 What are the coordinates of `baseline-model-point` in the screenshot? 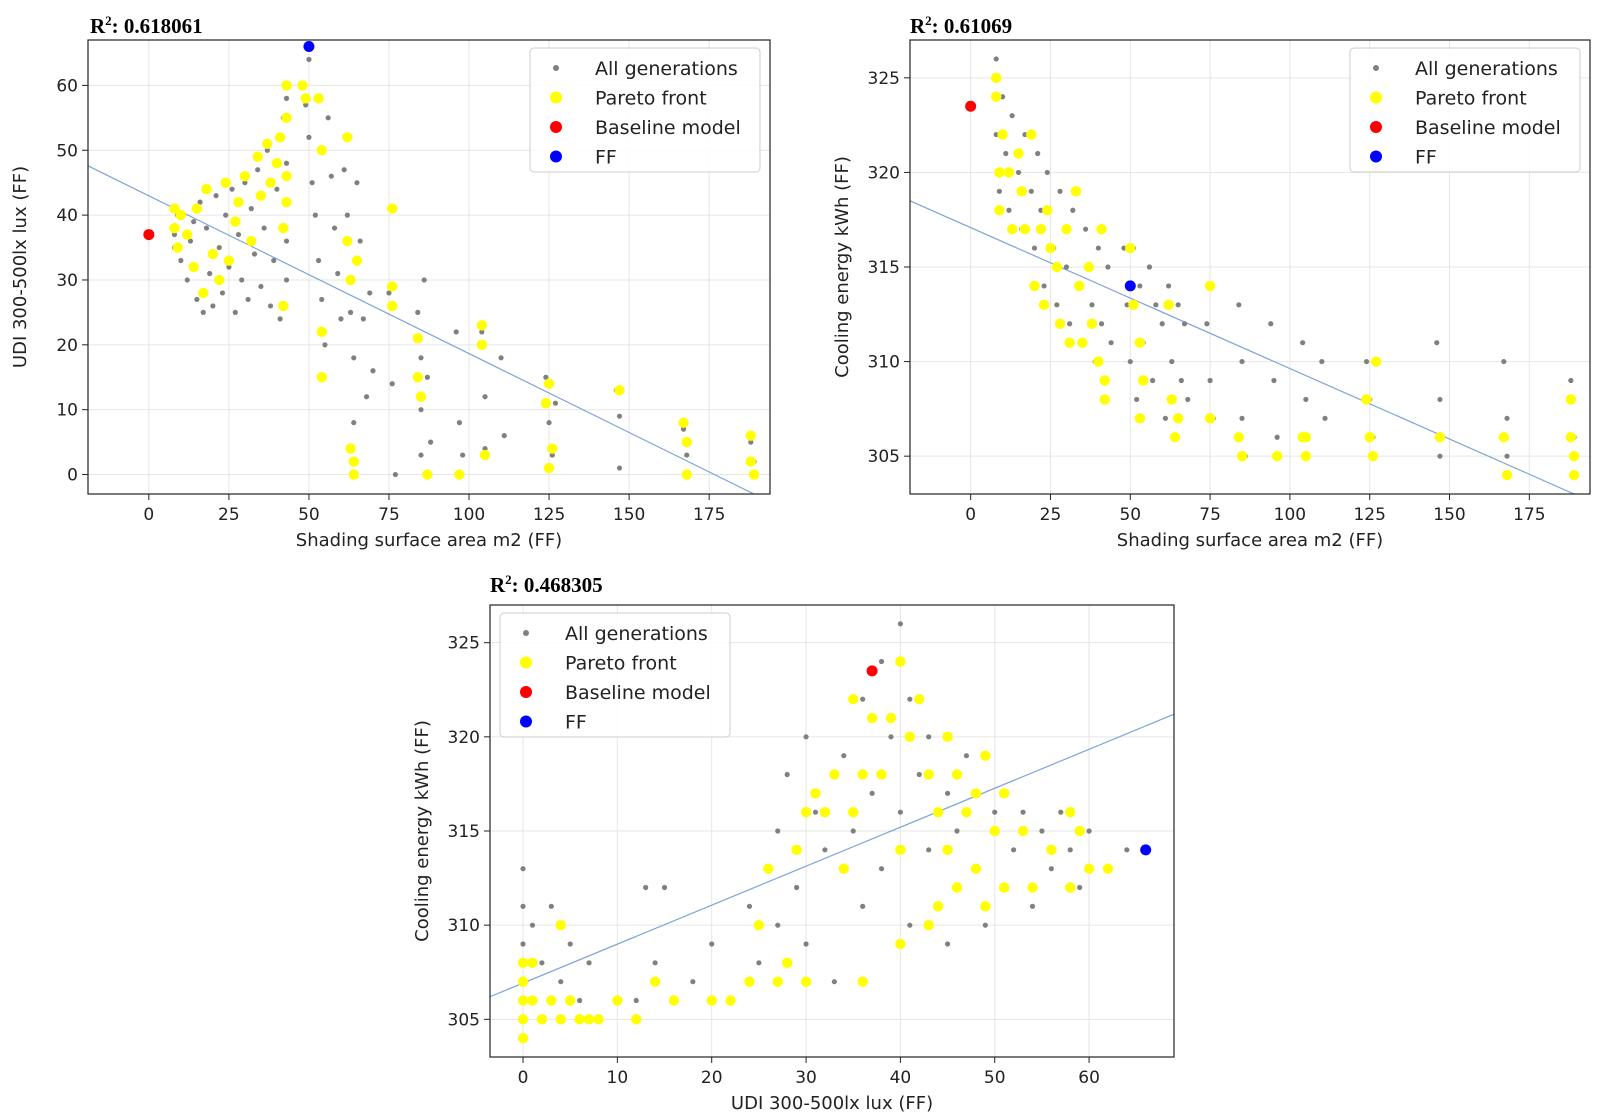 It's located at (872, 671).